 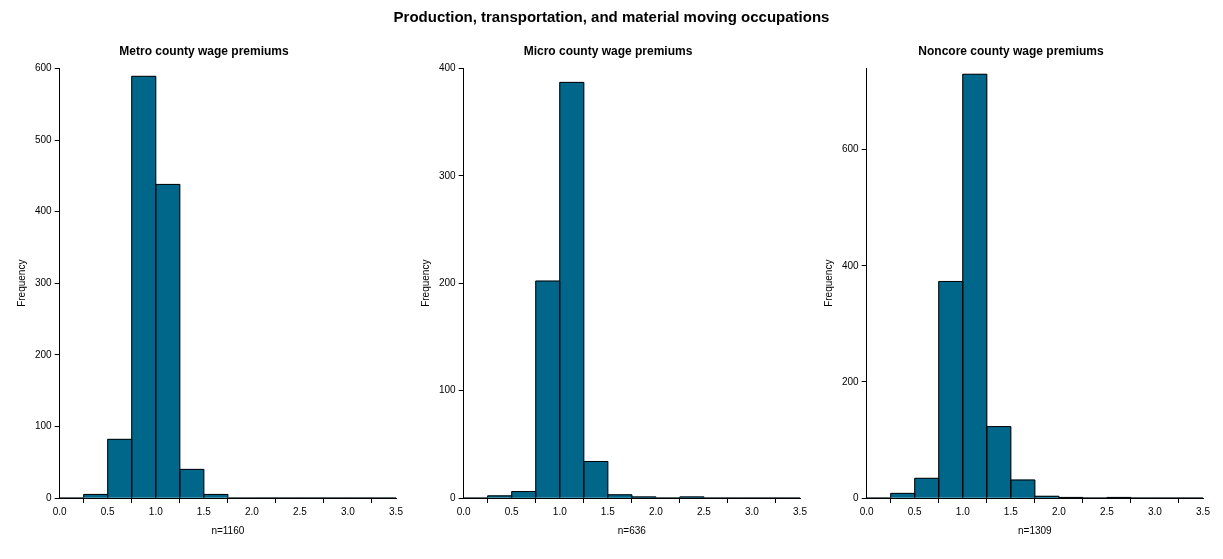 I want to click on x-axis-title: n=636, so click(x=631, y=530).